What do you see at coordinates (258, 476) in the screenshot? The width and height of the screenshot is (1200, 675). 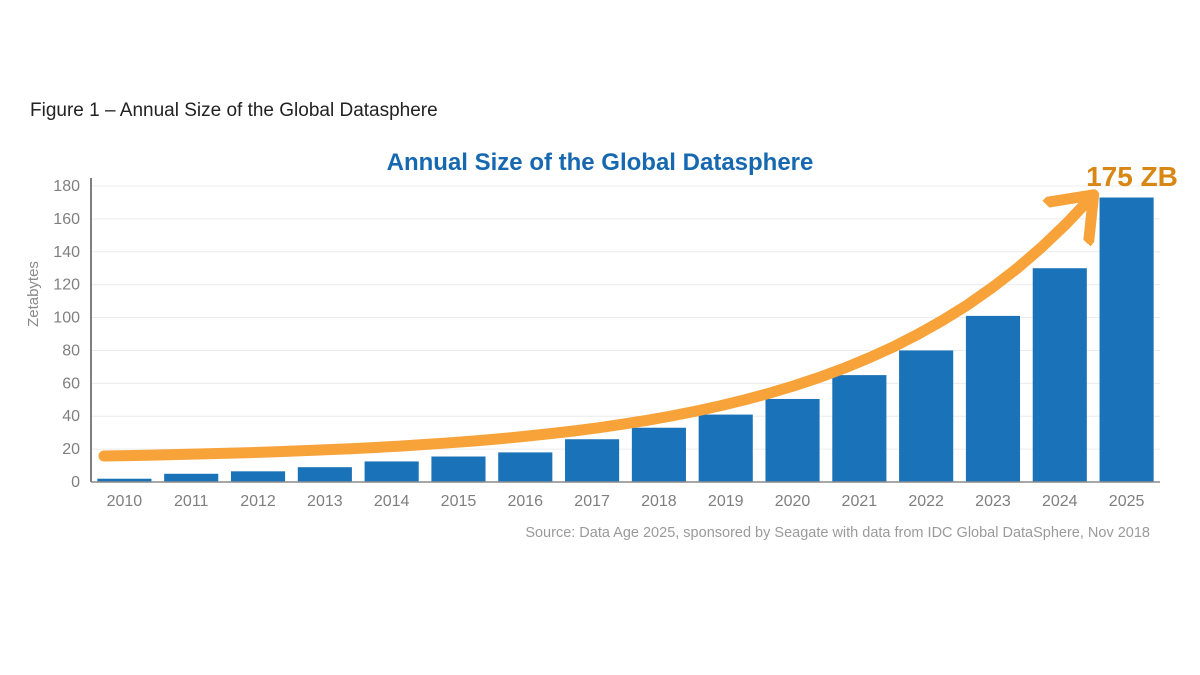 I see `bar-2012` at bounding box center [258, 476].